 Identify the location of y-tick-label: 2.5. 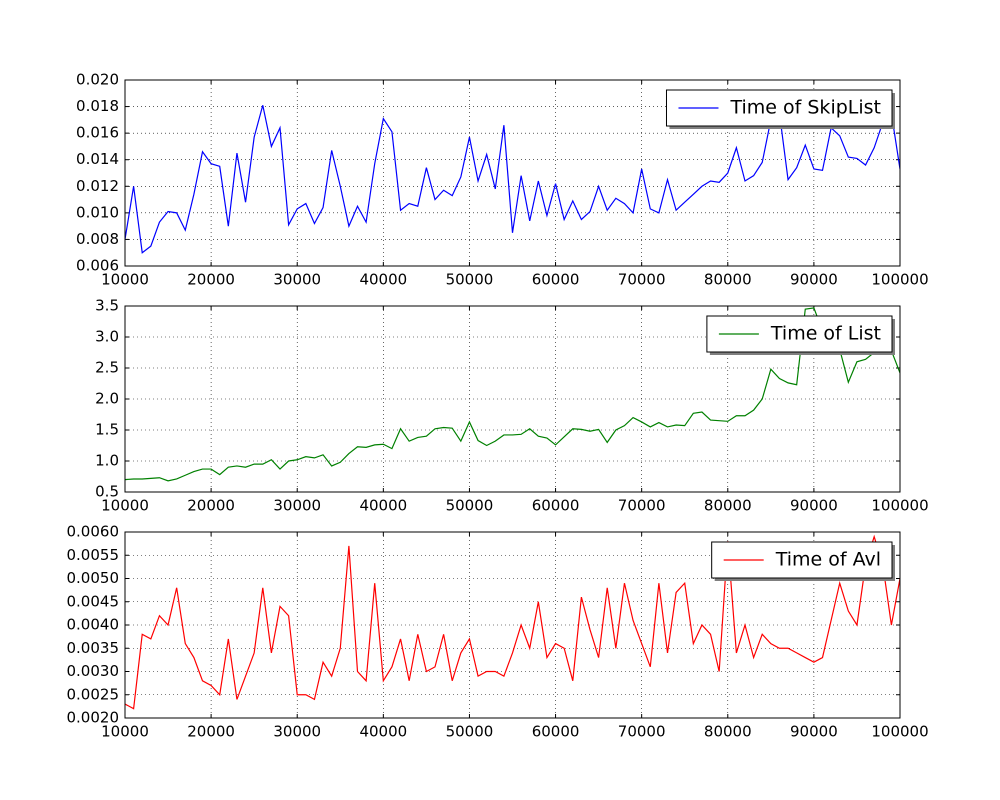
(107, 368).